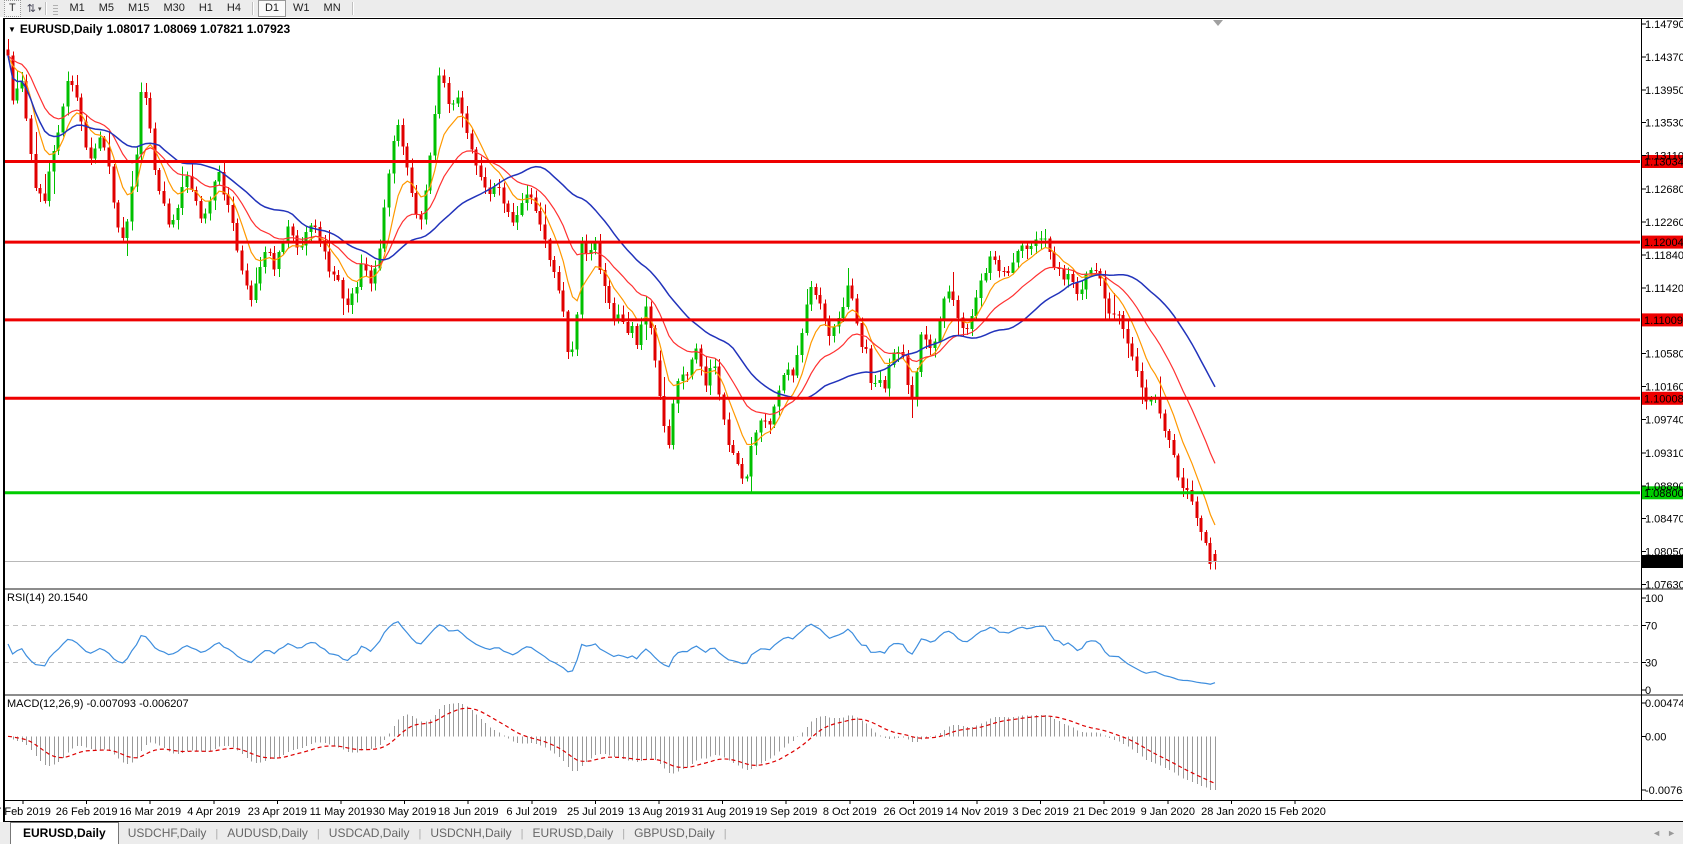  I want to click on tab-scroll-left-button: ◄, so click(1657, 833).